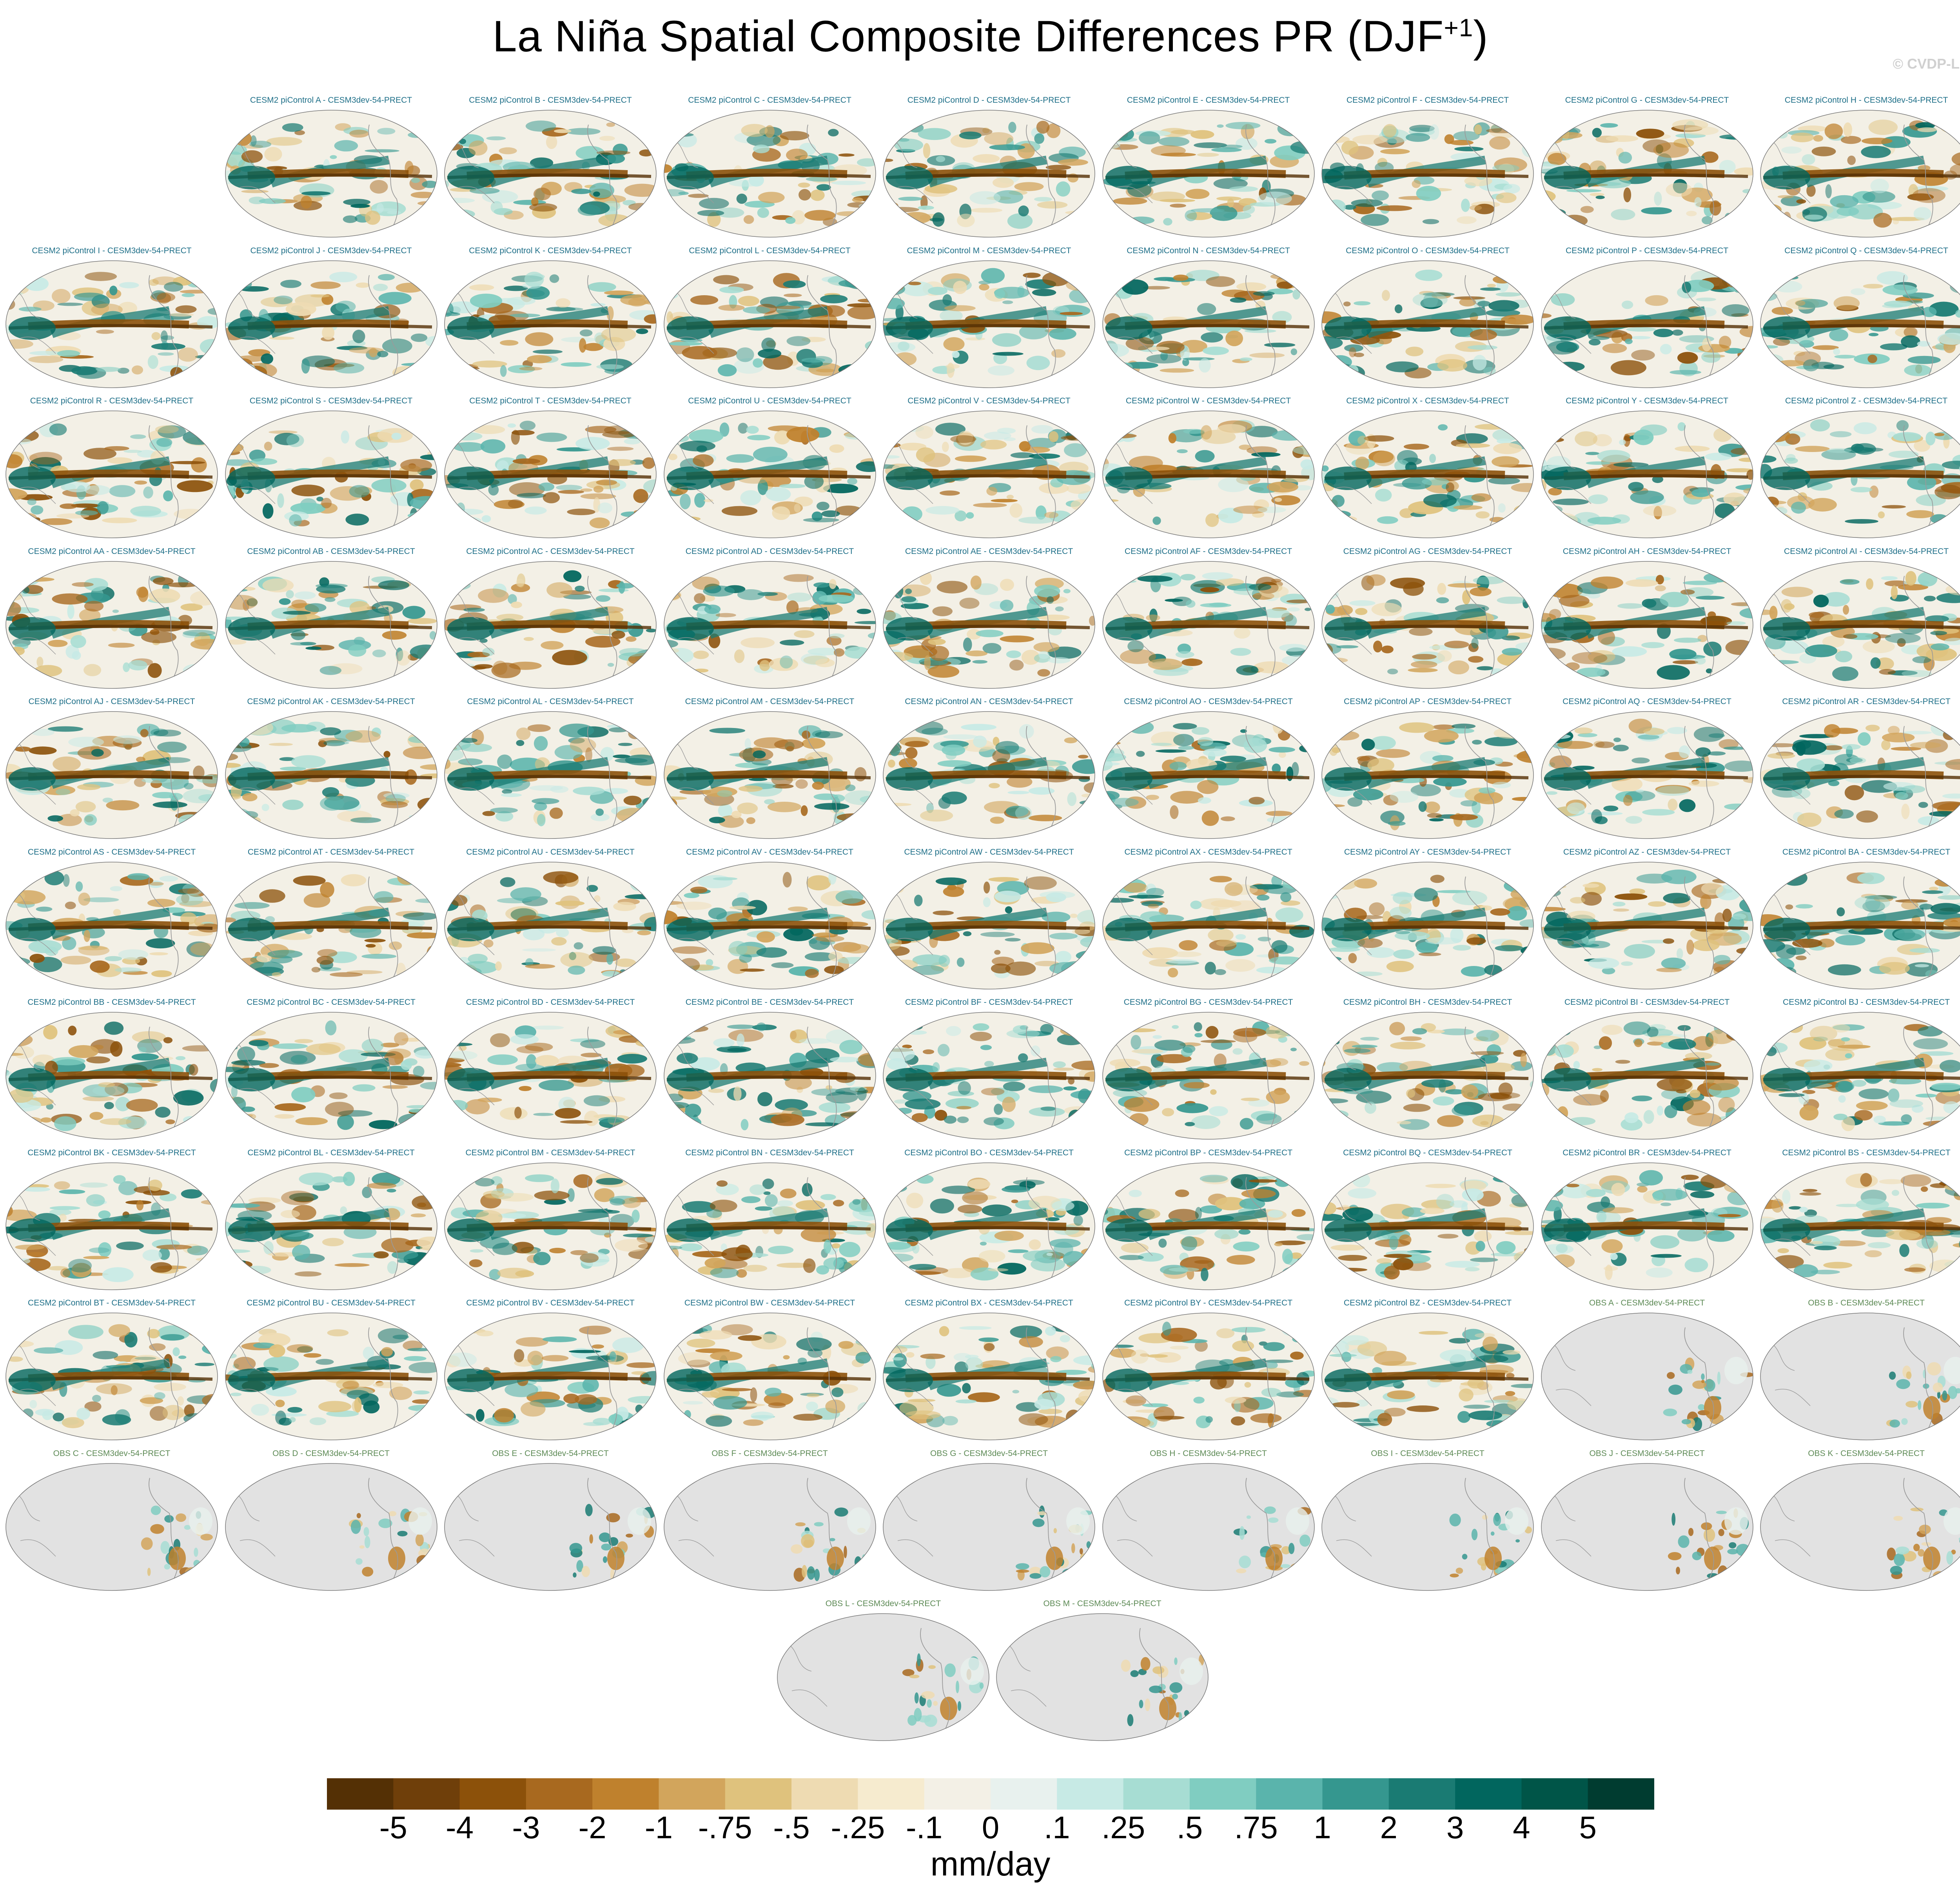 The image size is (1960, 1899). I want to click on panel-label: CESM2 piControl AF - CESM3dev-54-PRECT, so click(1208, 551).